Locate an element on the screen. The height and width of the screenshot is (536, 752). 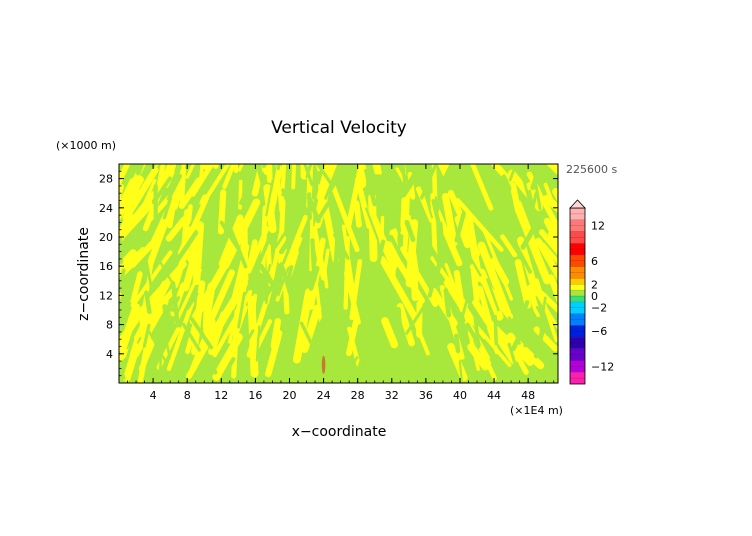
colorbar-extend-arrow is located at coordinates (577, 204).